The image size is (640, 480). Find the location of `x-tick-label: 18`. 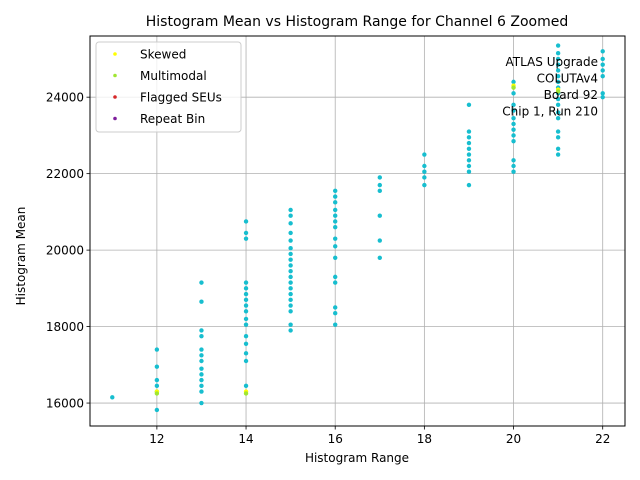

x-tick-label: 18 is located at coordinates (424, 439).